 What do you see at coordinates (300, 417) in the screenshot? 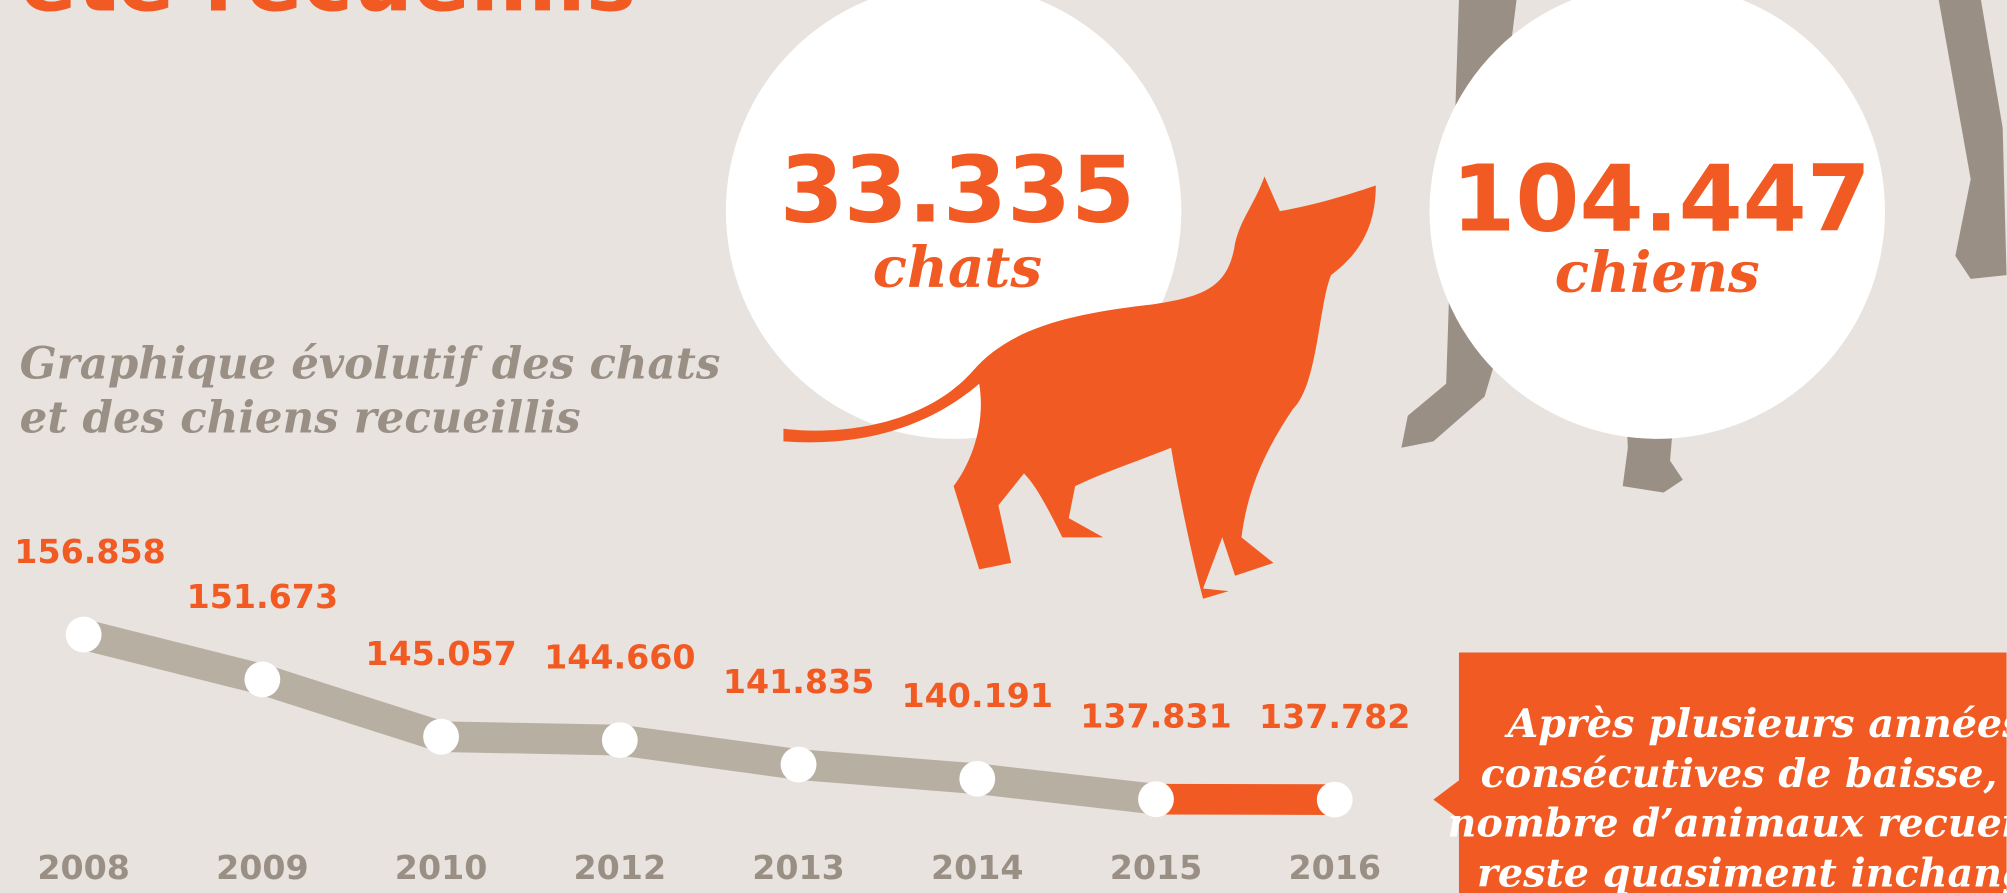
I see `subtitle: et des chiens recueillis` at bounding box center [300, 417].